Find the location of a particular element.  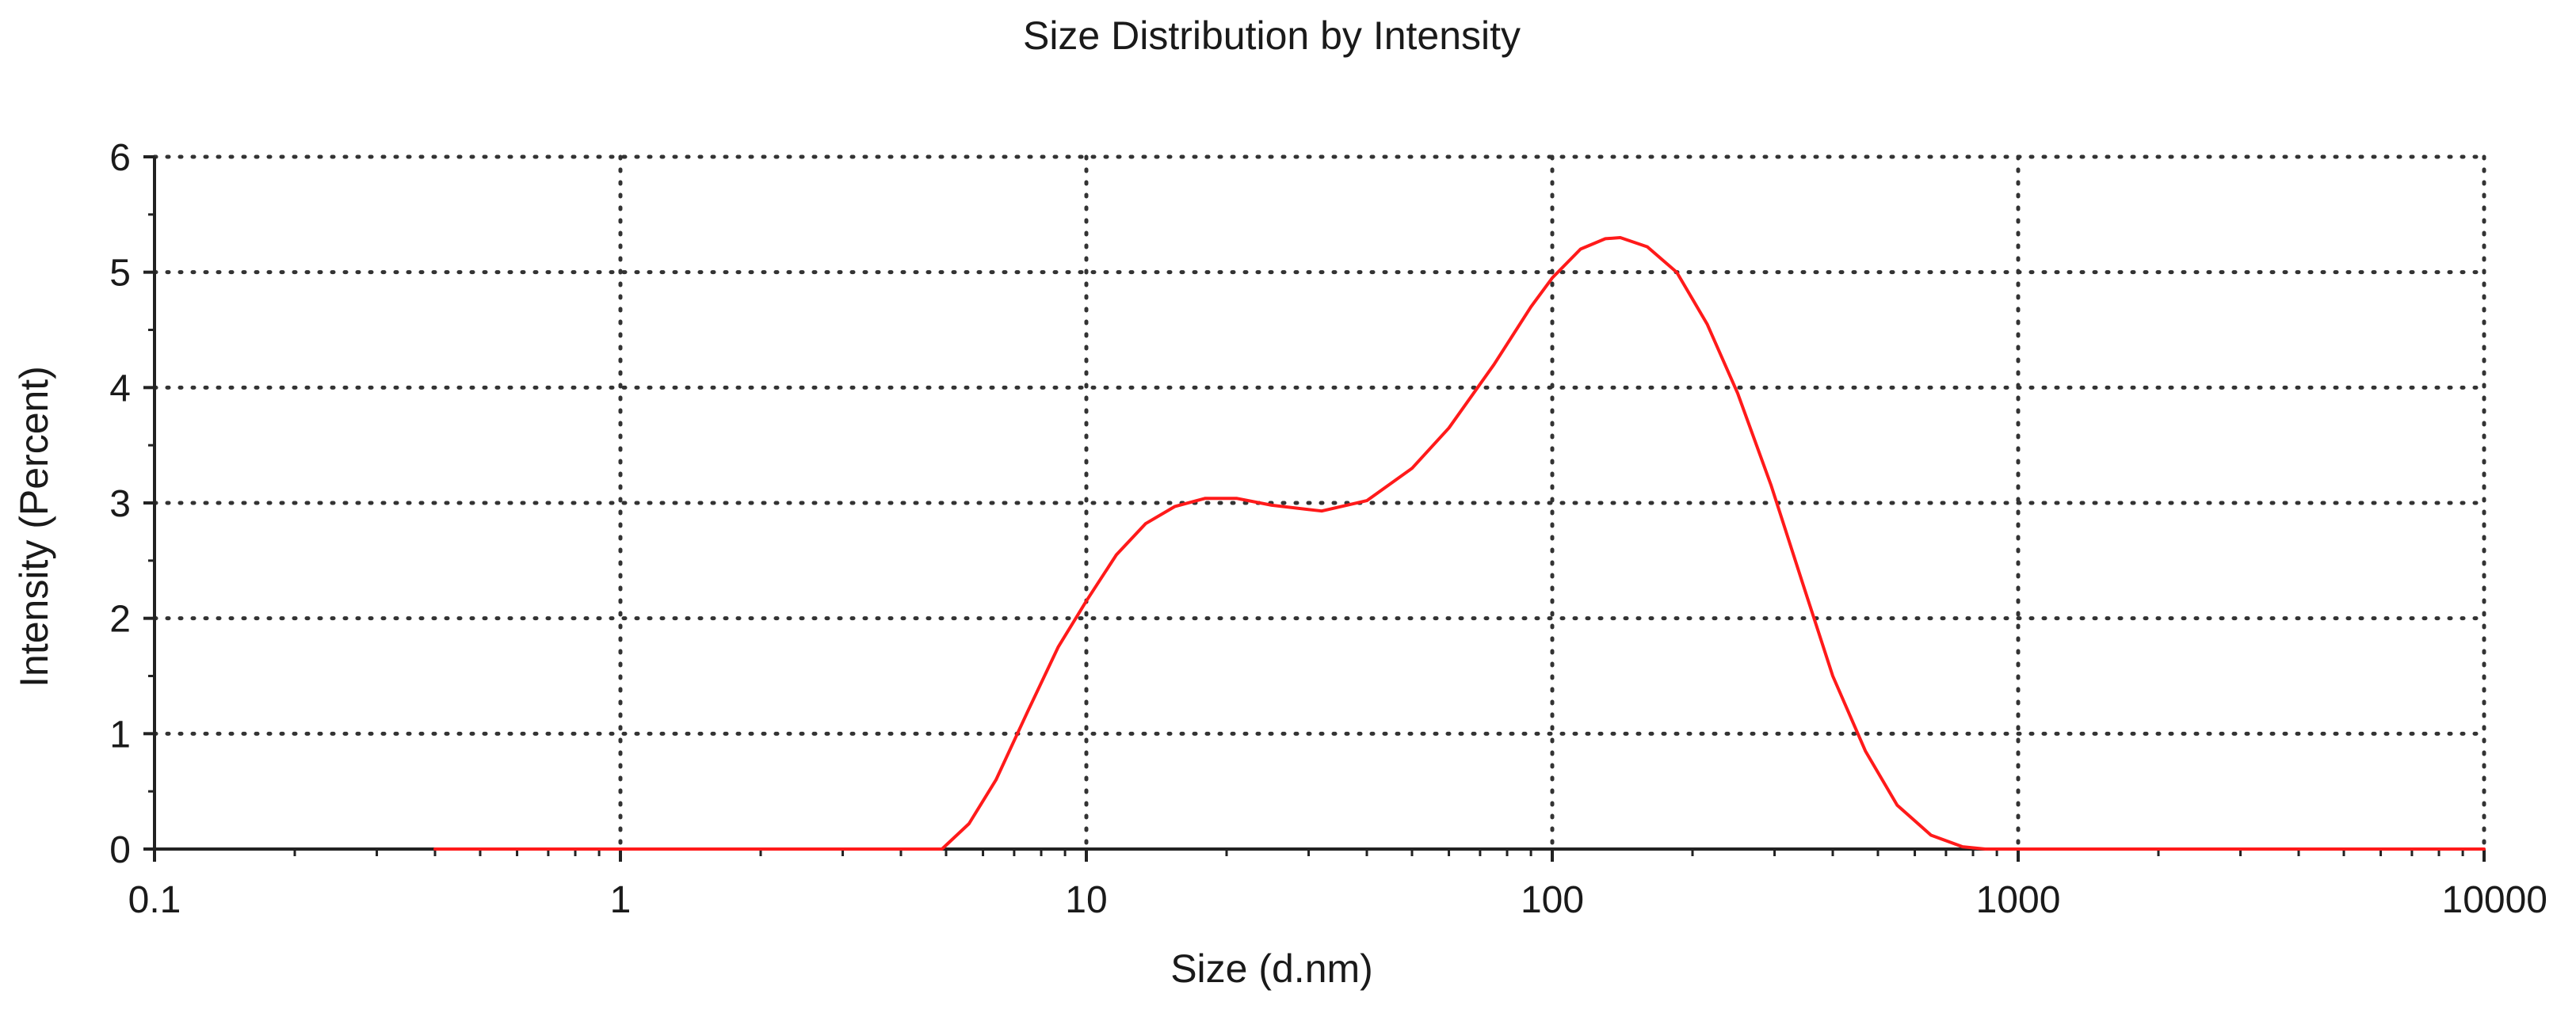

y-tick-label: 6 is located at coordinates (120, 158).